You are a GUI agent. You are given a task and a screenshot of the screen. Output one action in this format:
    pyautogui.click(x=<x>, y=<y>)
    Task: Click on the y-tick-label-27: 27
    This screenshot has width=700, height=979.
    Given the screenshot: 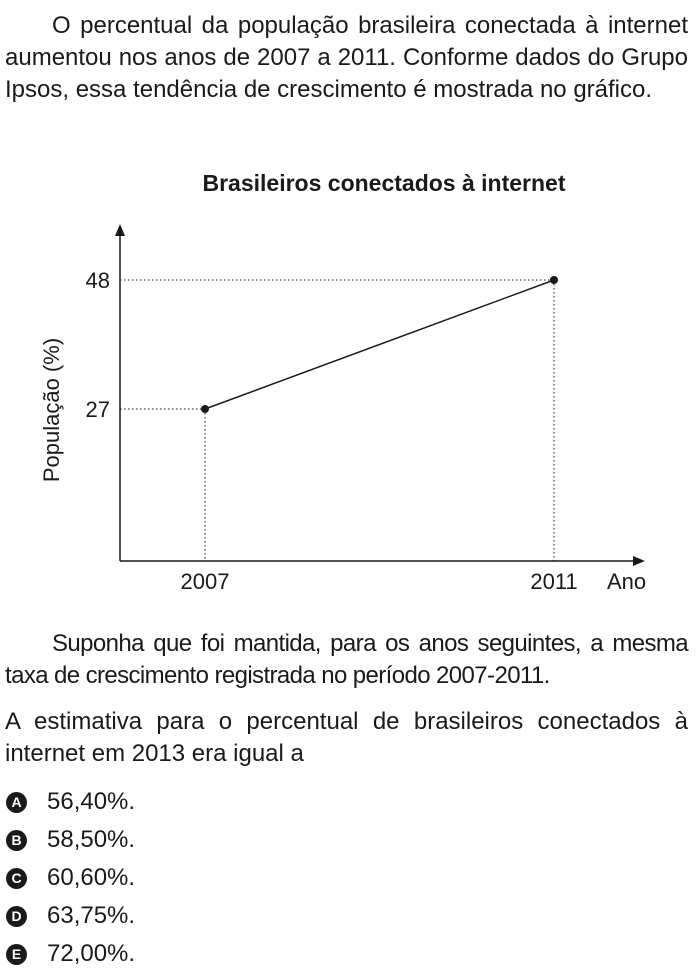 What is the action you would take?
    pyautogui.click(x=98, y=409)
    